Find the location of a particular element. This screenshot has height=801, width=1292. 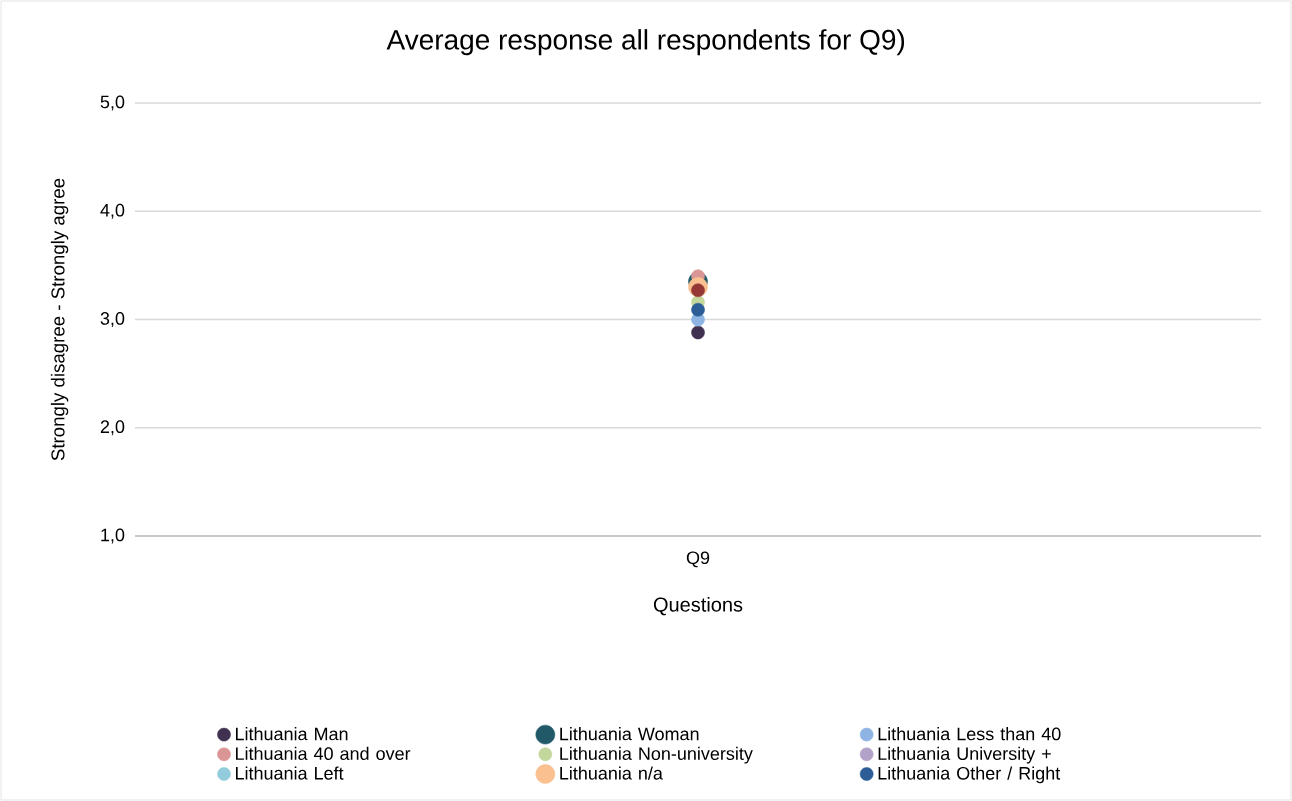

legend-label: Lithuania n/a is located at coordinates (611, 773).